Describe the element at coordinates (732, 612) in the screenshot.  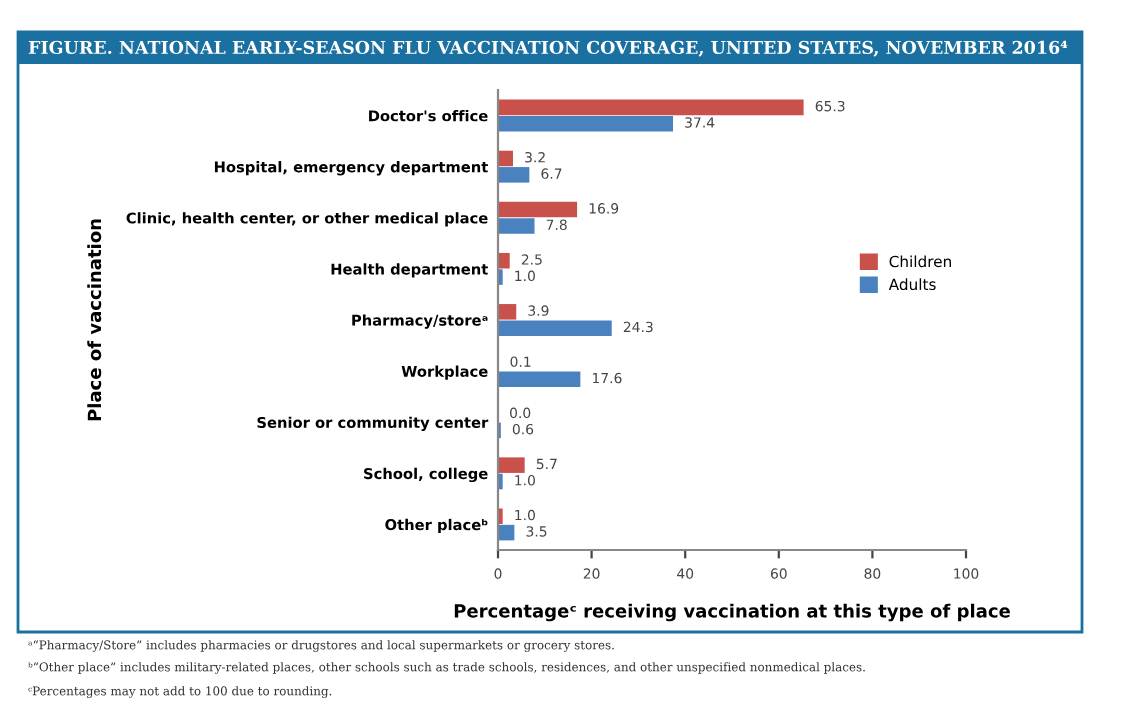
I see `x-axis-title: Percentageᶜ receiving vaccination at this type of place` at that location.